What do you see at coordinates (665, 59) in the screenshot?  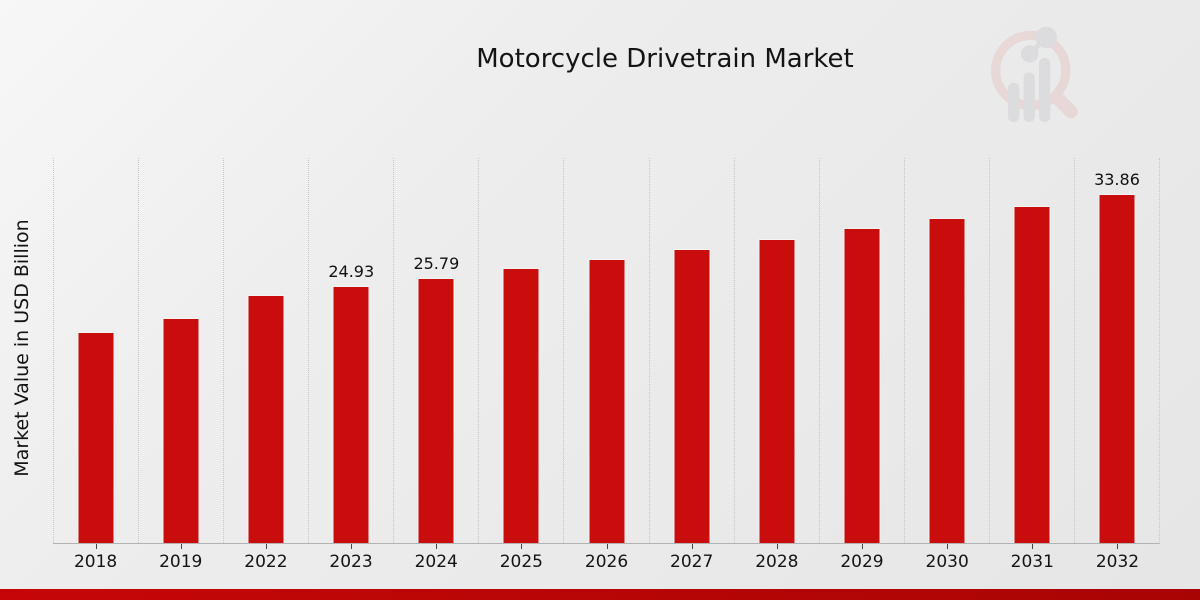 I see `chart-title: Motorcycle Drivetrain Market` at bounding box center [665, 59].